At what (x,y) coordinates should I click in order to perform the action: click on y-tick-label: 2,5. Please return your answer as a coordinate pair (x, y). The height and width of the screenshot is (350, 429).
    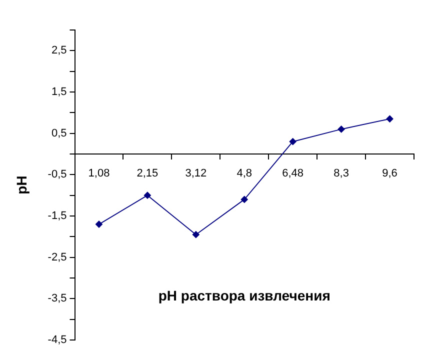
    Looking at the image, I should click on (59, 50).